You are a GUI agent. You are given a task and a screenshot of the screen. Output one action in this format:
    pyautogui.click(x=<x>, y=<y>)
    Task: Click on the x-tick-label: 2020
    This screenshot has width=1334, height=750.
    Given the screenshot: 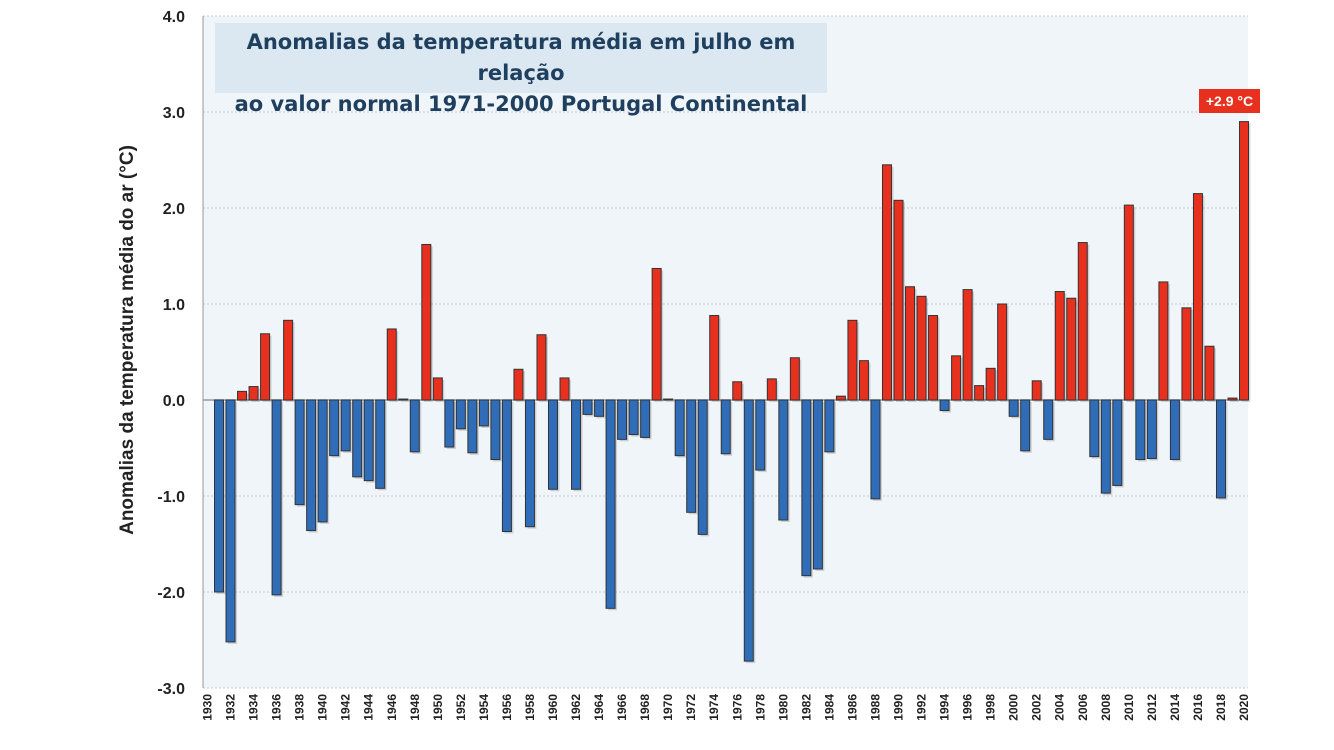 What is the action you would take?
    pyautogui.click(x=1244, y=707)
    